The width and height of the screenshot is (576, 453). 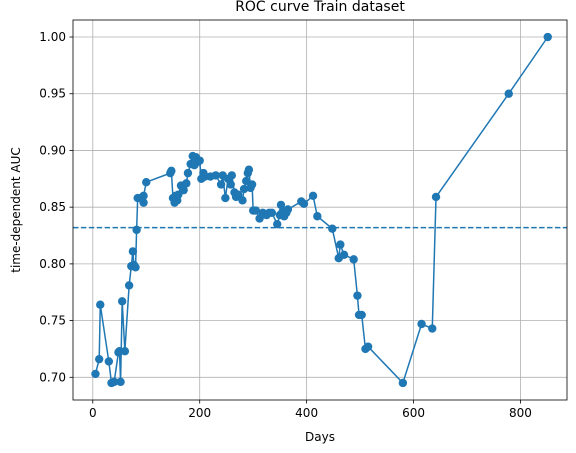 What do you see at coordinates (52, 37) in the screenshot?
I see `y-tick-label: 1.00` at bounding box center [52, 37].